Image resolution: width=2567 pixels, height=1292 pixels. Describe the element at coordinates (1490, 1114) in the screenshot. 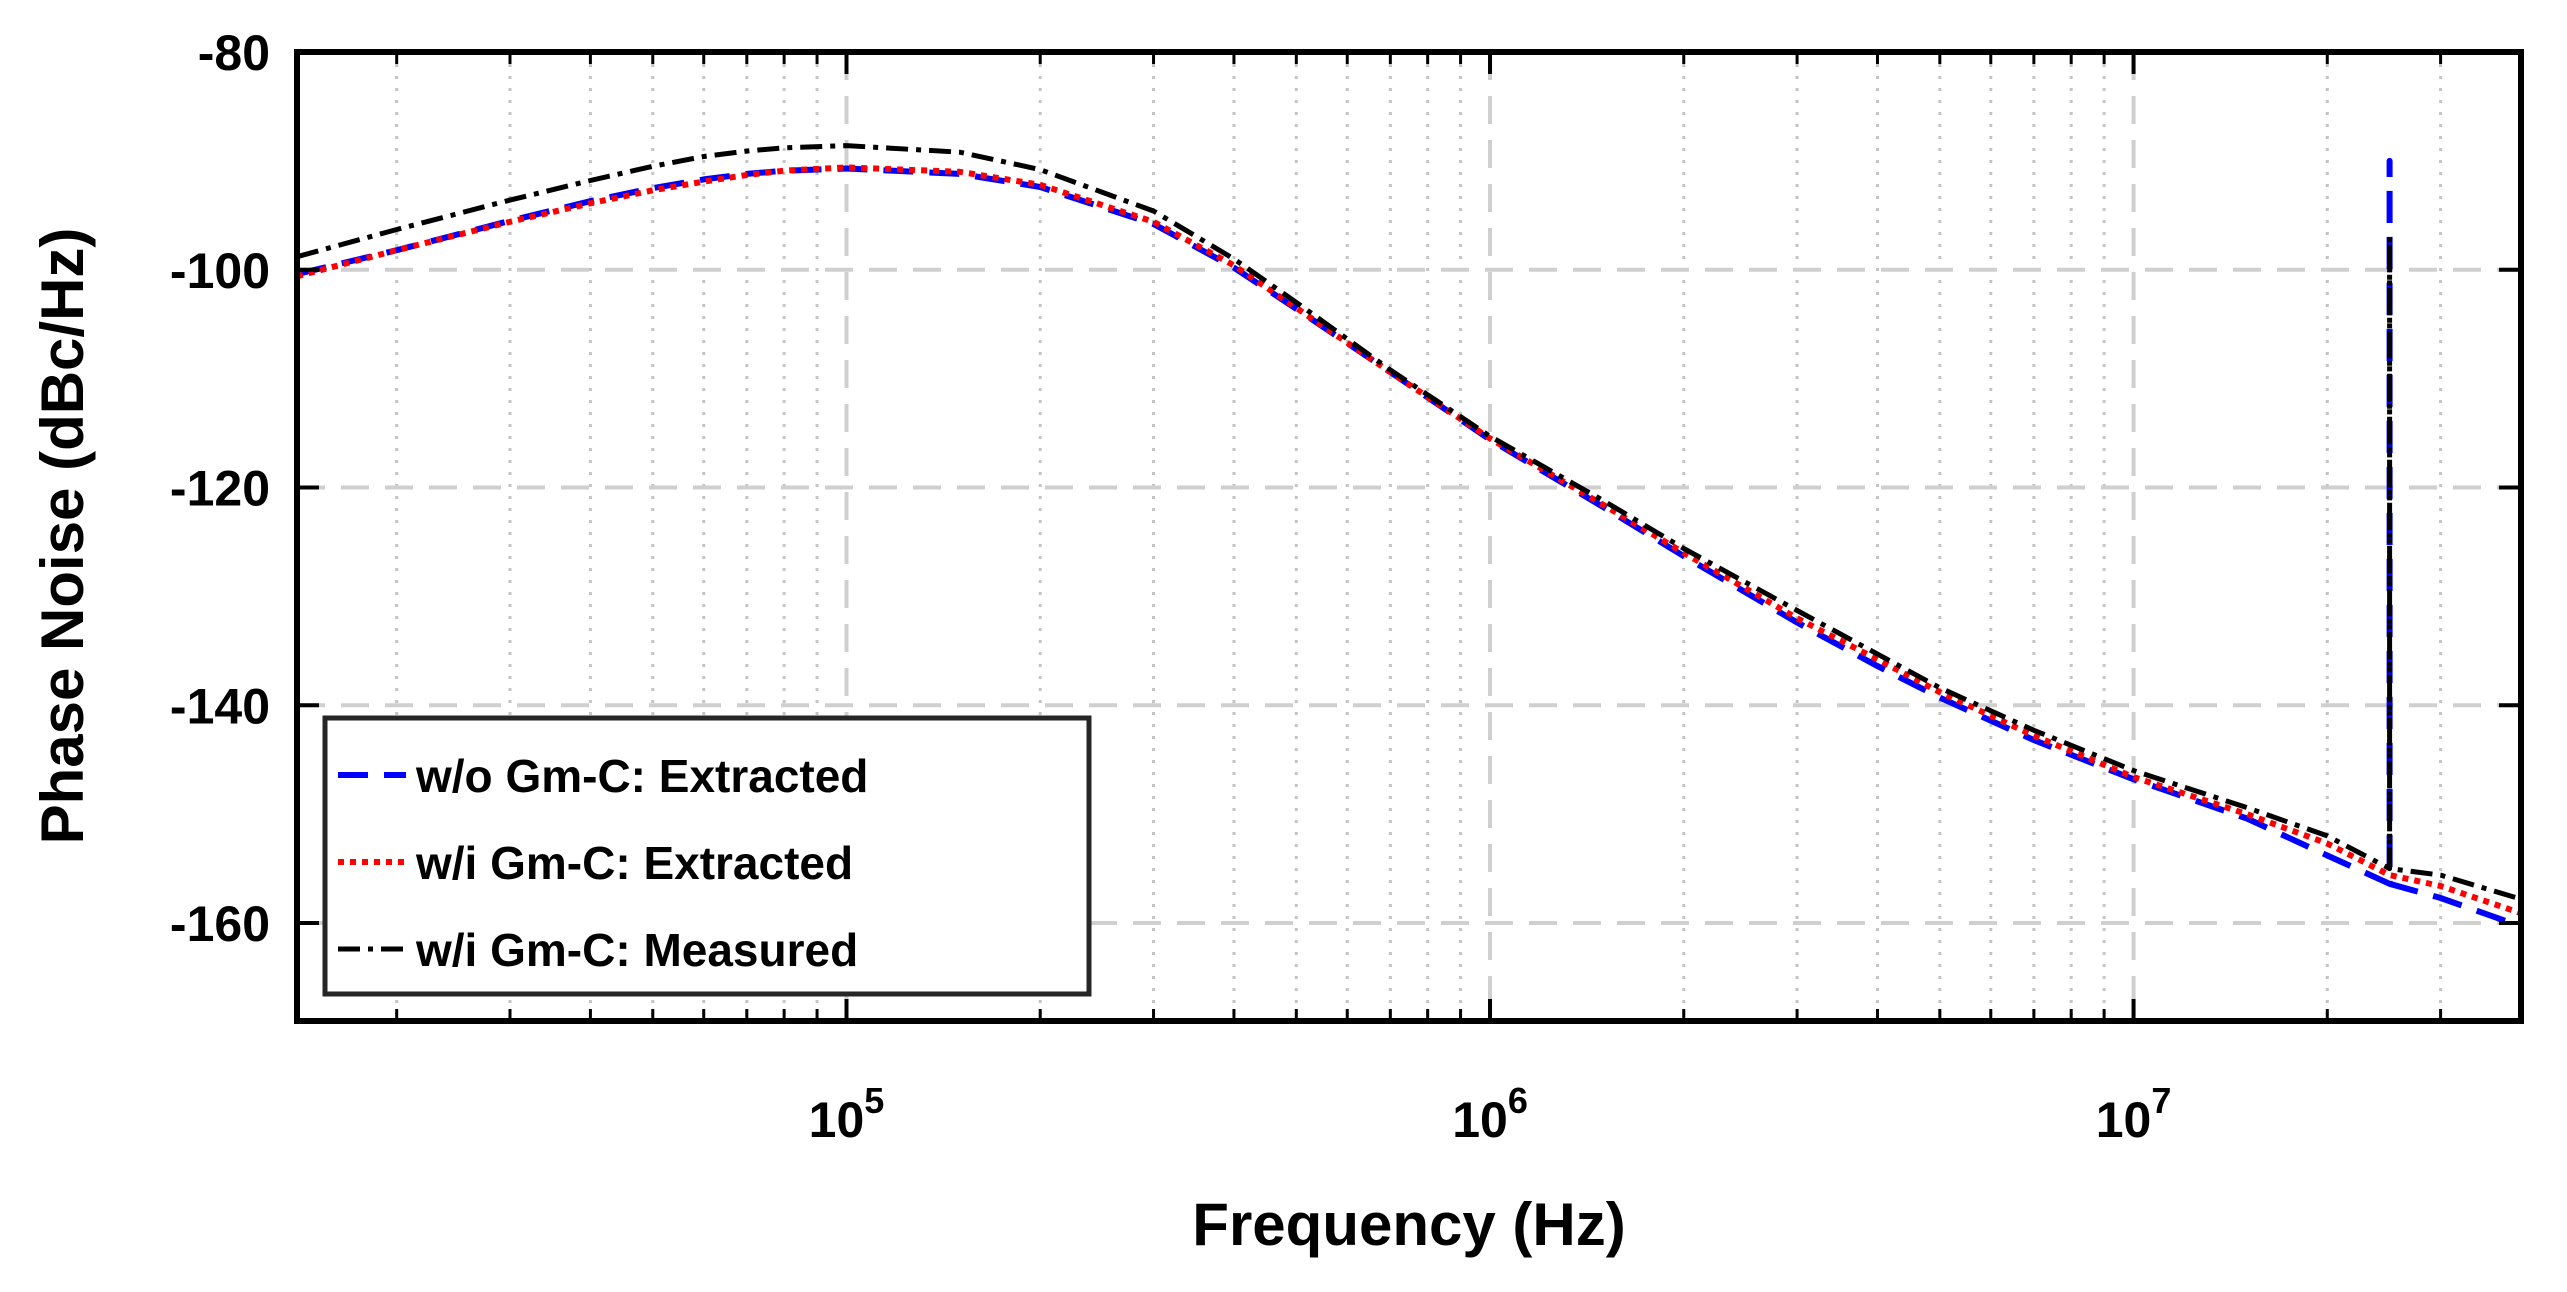

I see `x-tick-label-1: 10⁶` at that location.